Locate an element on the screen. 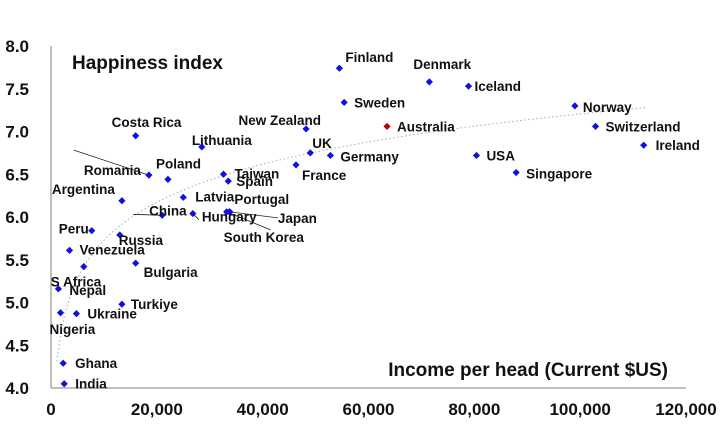  x-tick-label: 0 is located at coordinates (50, 409).